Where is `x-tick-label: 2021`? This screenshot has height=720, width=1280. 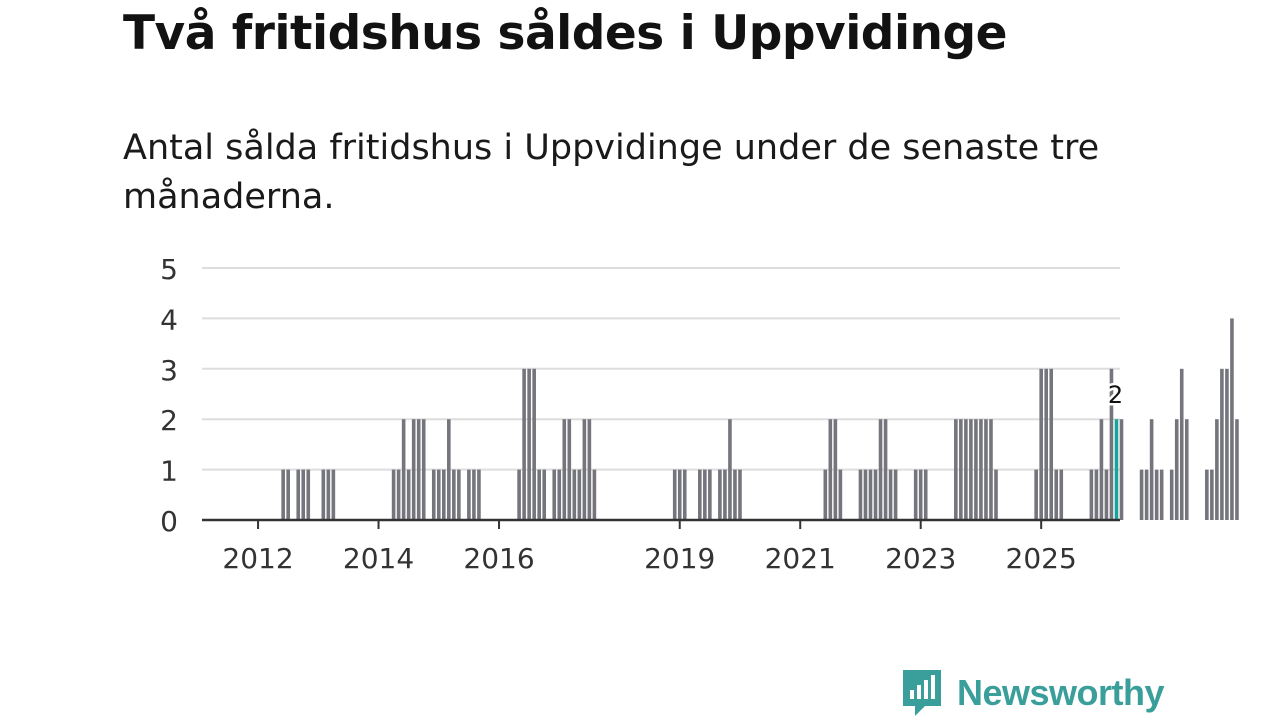
x-tick-label: 2021 is located at coordinates (800, 558).